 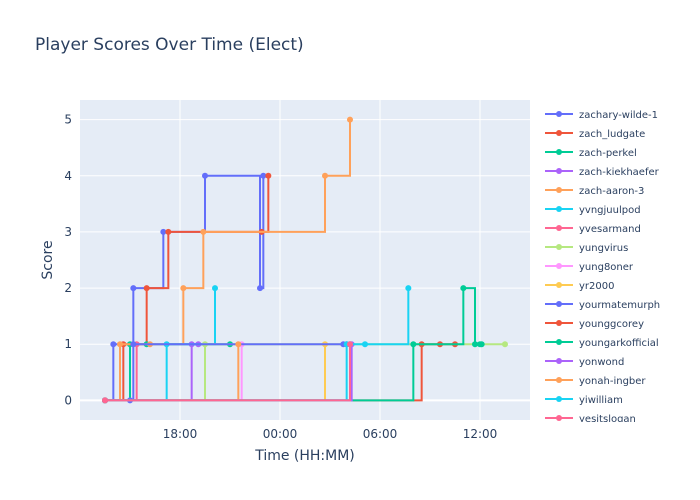 I want to click on legend-item-youngarkofficial: youngarkofficial, so click(x=602, y=343).